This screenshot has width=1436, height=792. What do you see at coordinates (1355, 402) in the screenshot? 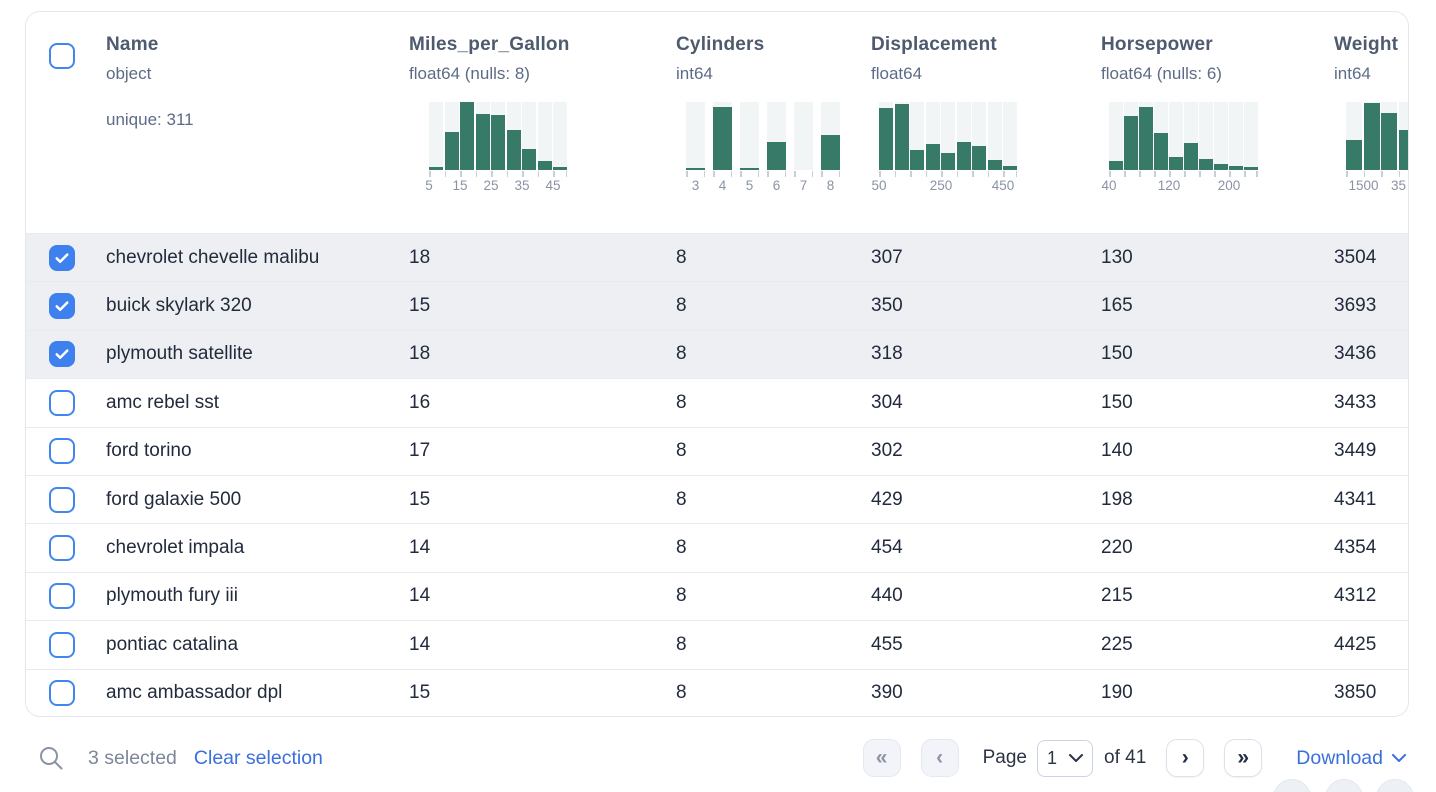
I see `cell-weight: 3433` at bounding box center [1355, 402].